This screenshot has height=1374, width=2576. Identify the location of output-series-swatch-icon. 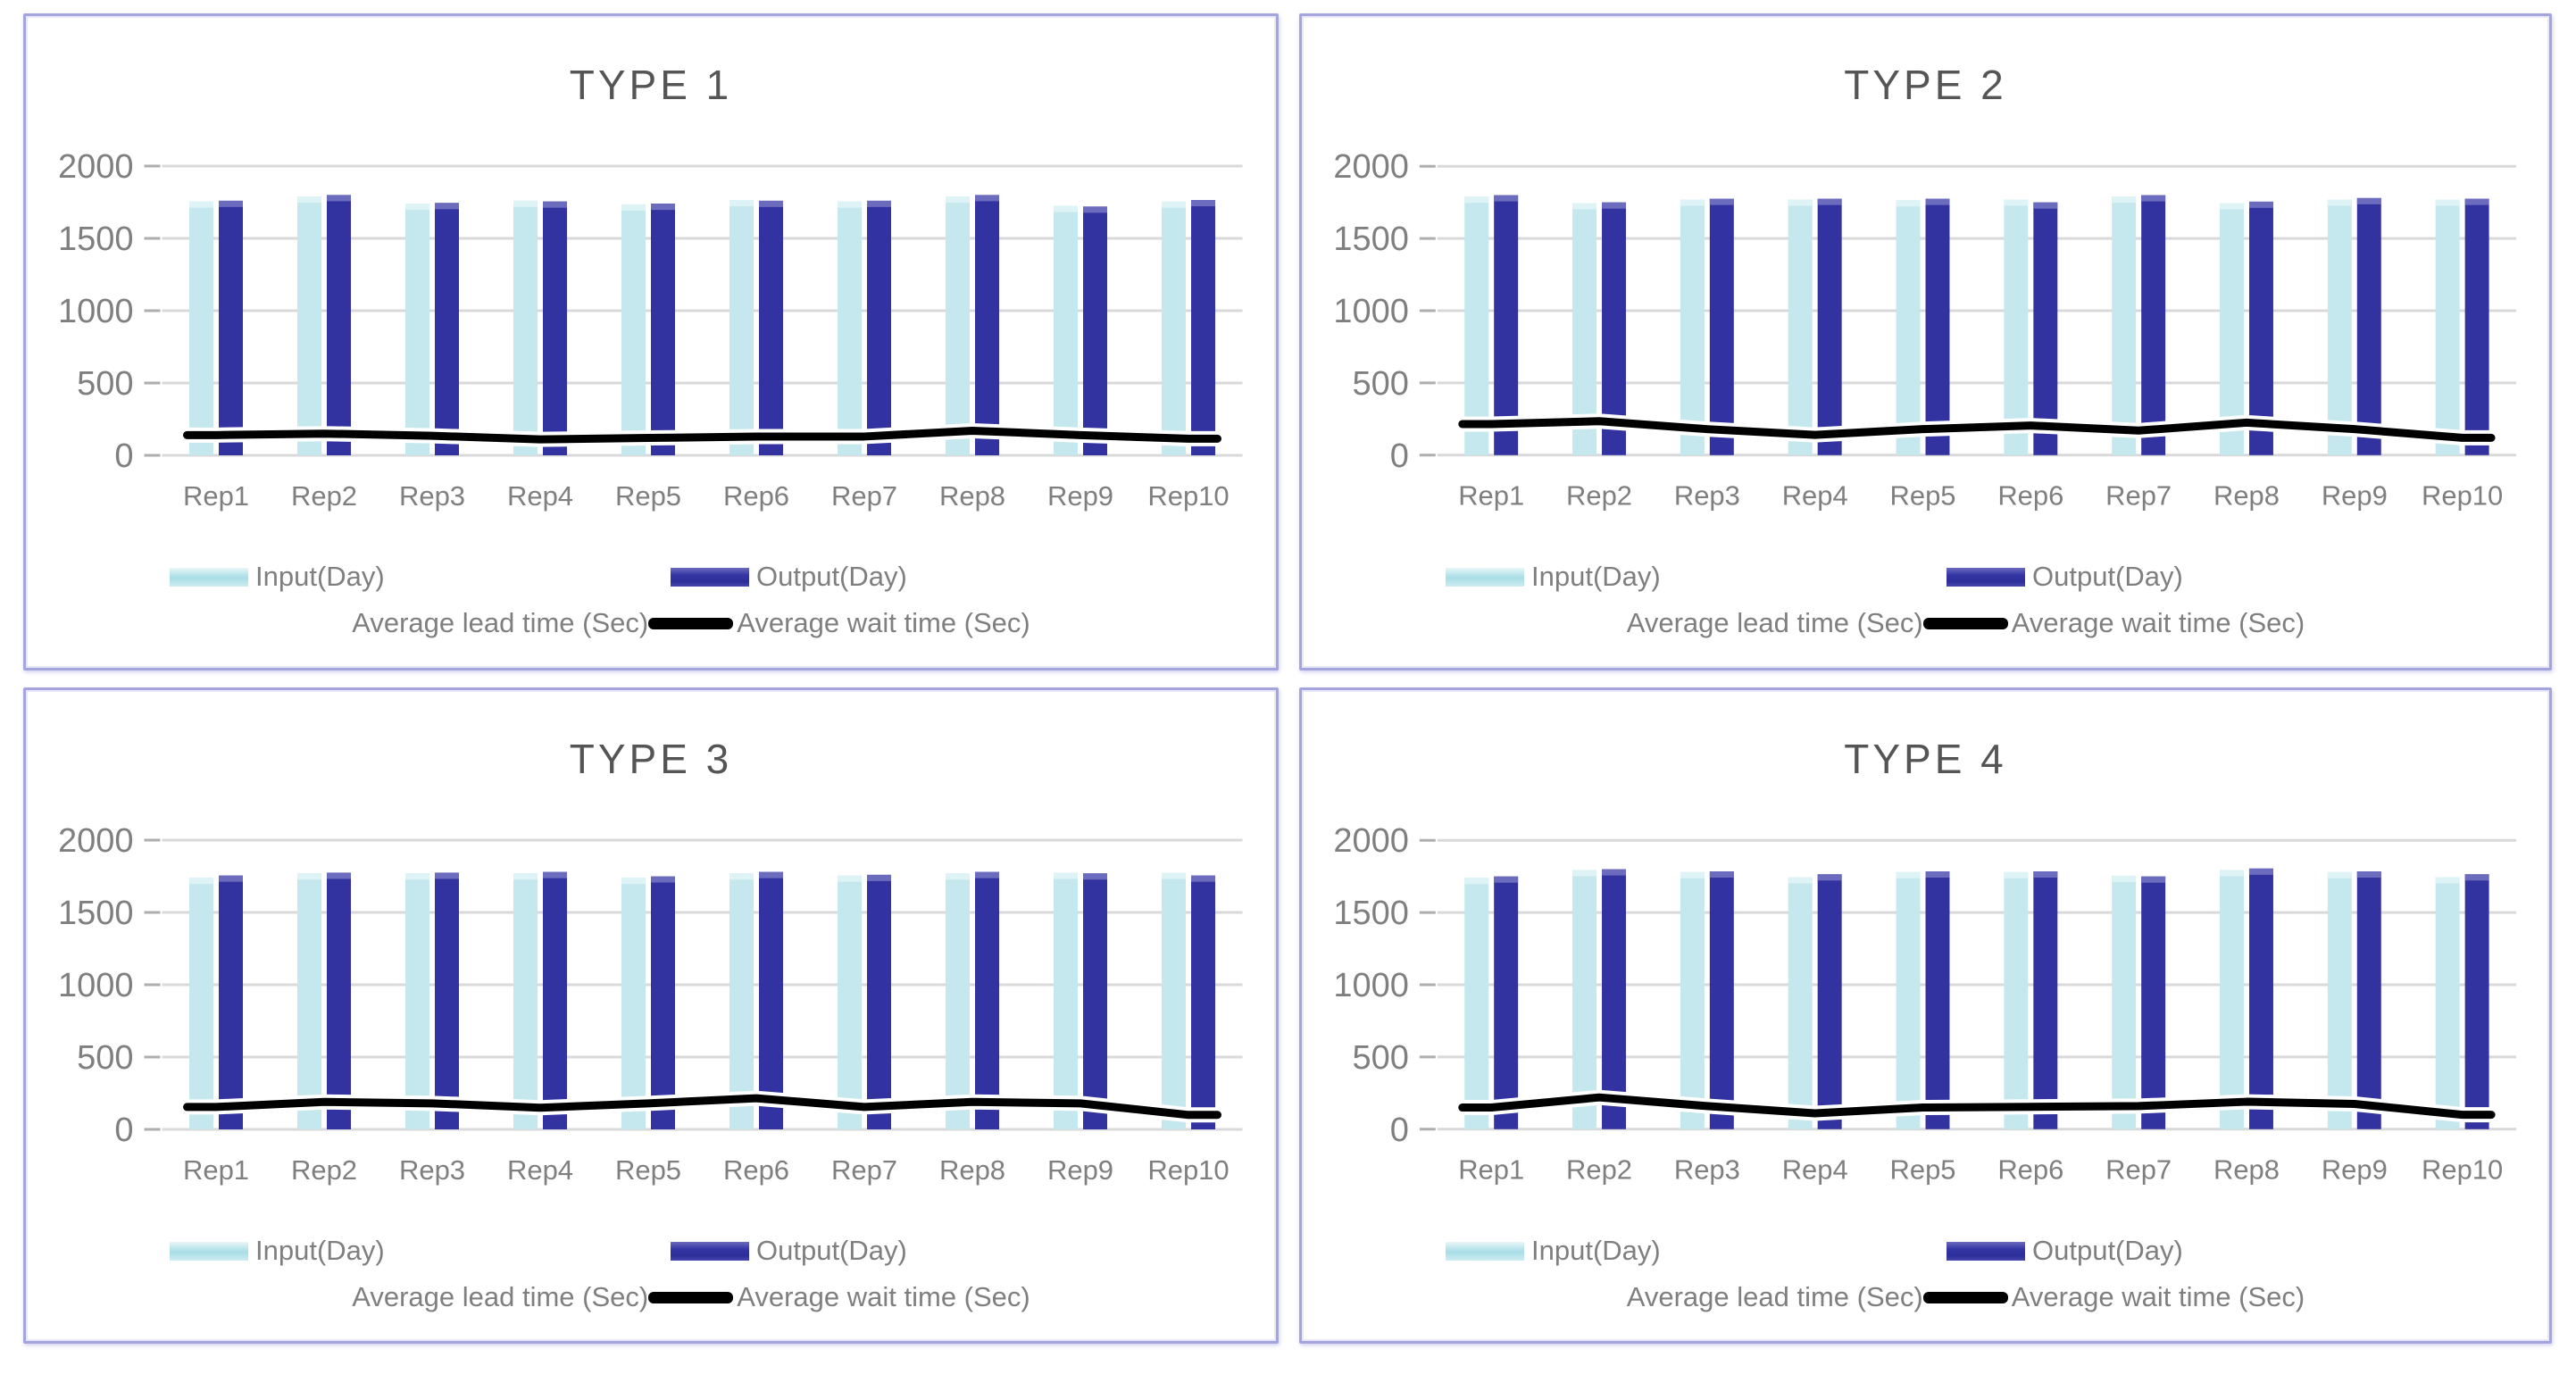
(1986, 1251).